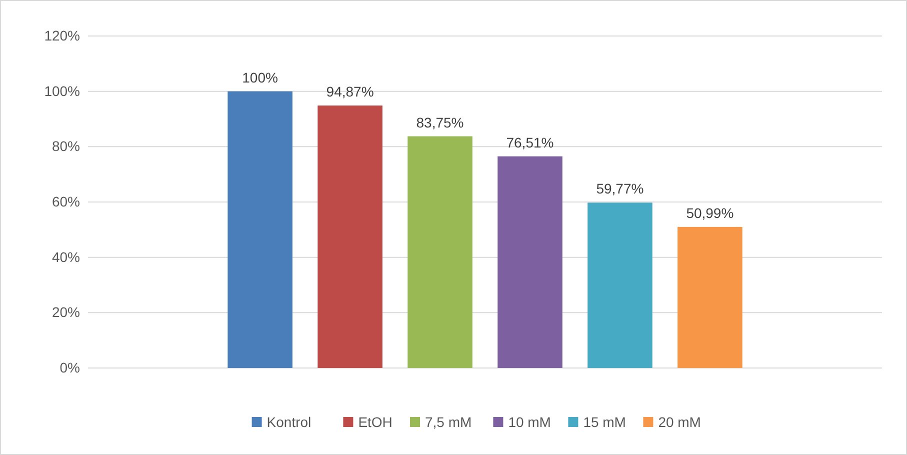 The image size is (907, 455). I want to click on legend-label: Kontrol, so click(289, 422).